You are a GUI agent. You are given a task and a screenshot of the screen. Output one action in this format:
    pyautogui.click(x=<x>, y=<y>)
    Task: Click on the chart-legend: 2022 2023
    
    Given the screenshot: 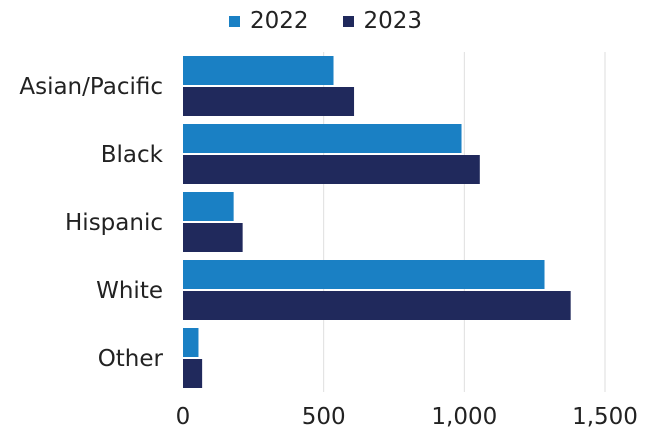 What is the action you would take?
    pyautogui.click(x=325, y=21)
    